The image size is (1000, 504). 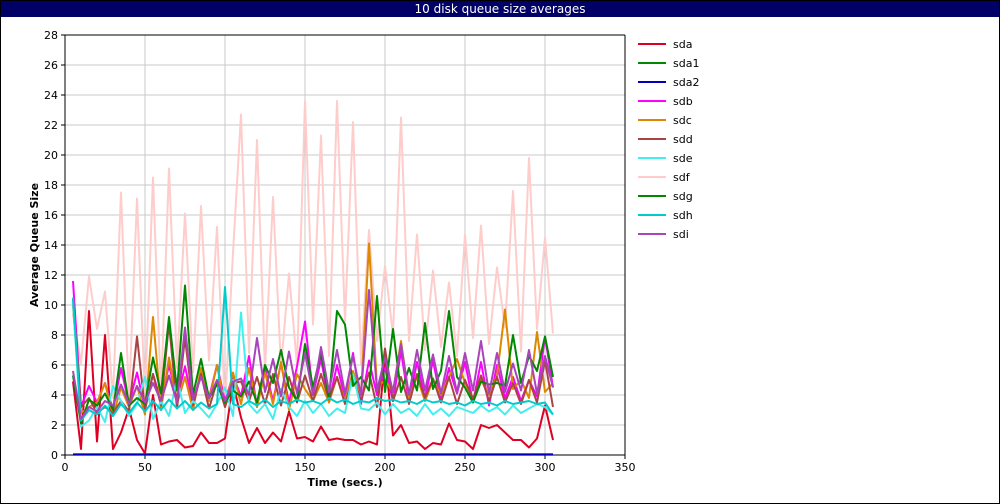 I want to click on y-tick-label: 20, so click(x=51, y=155).